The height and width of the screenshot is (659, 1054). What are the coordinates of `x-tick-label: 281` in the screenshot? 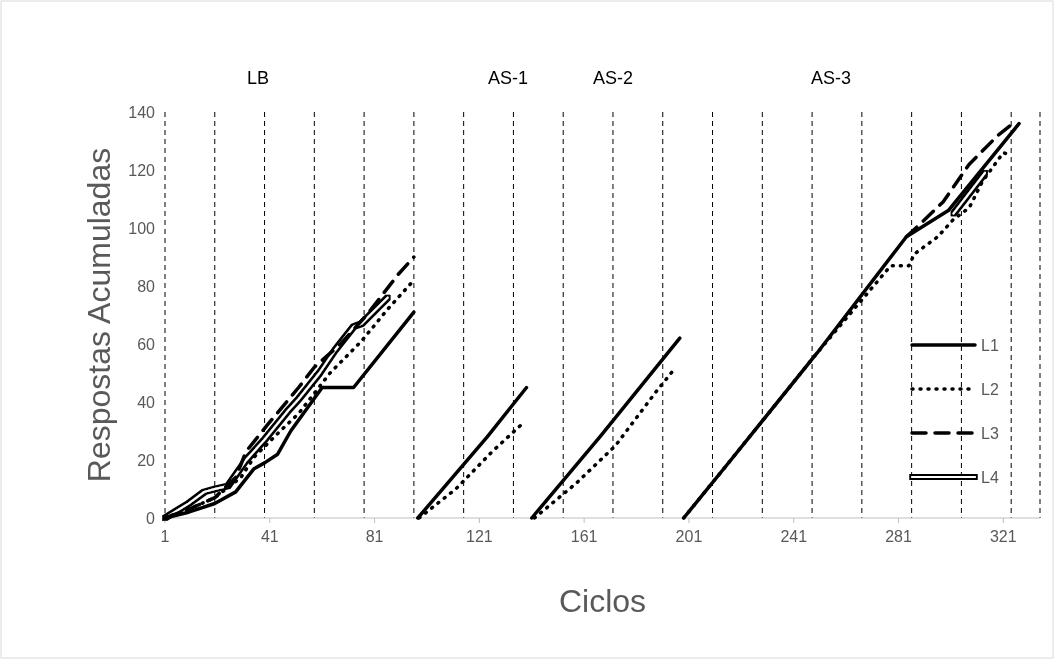 It's located at (898, 536).